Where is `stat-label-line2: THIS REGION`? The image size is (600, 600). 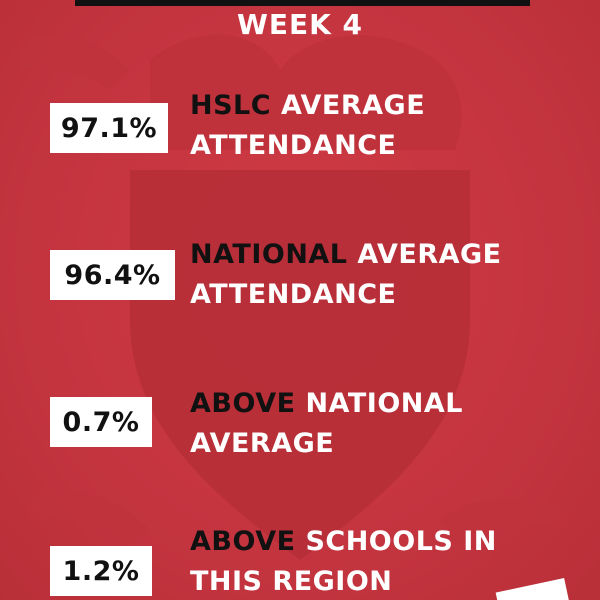
stat-label-line2: THIS REGION is located at coordinates (291, 581).